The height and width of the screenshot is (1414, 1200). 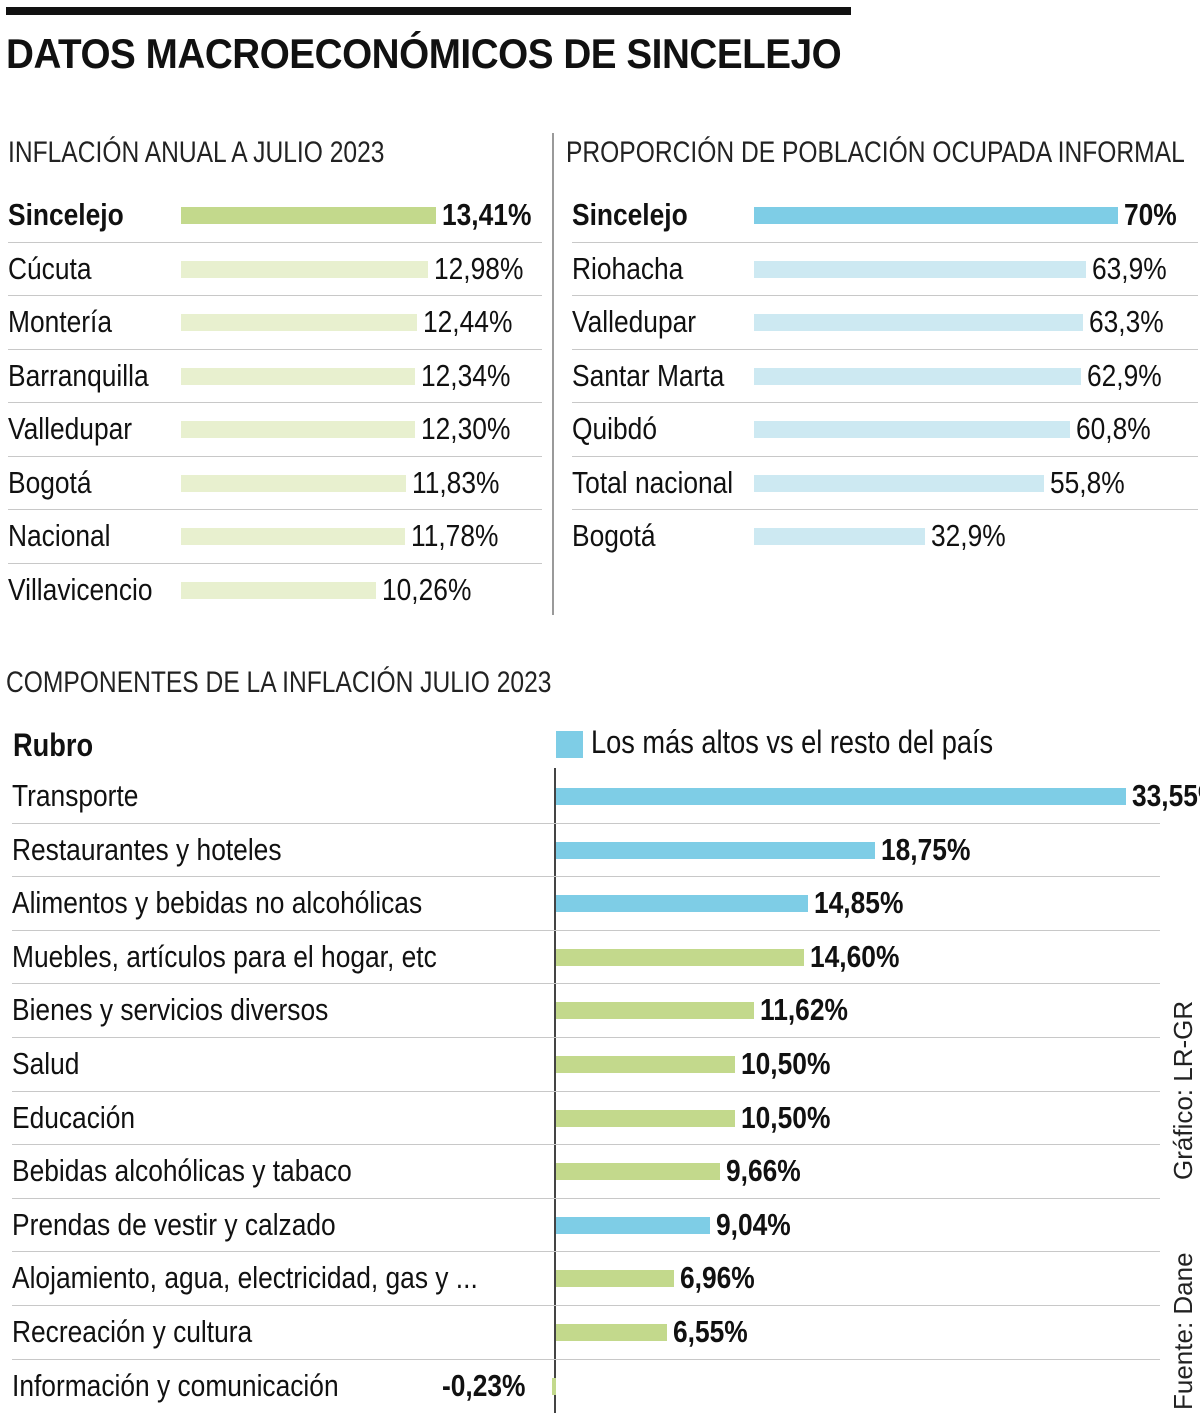 What do you see at coordinates (53, 745) in the screenshot?
I see `rubro-header: Rubro` at bounding box center [53, 745].